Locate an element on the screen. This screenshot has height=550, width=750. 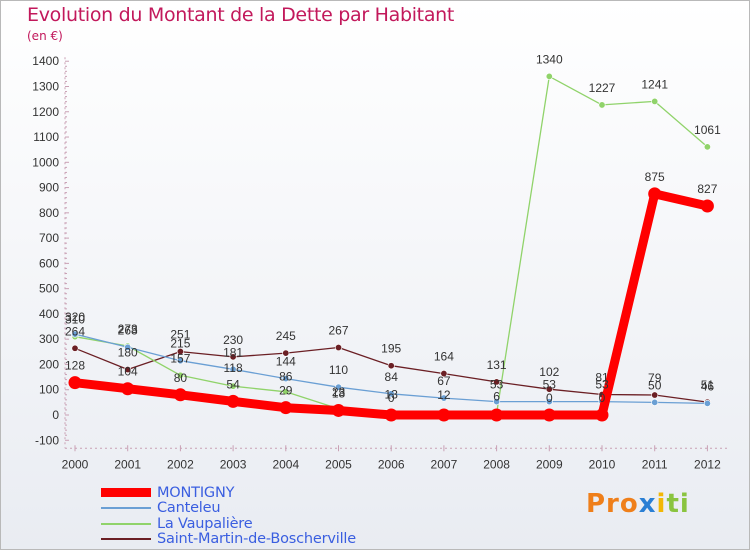
data-label: 230 is located at coordinates (233, 340).